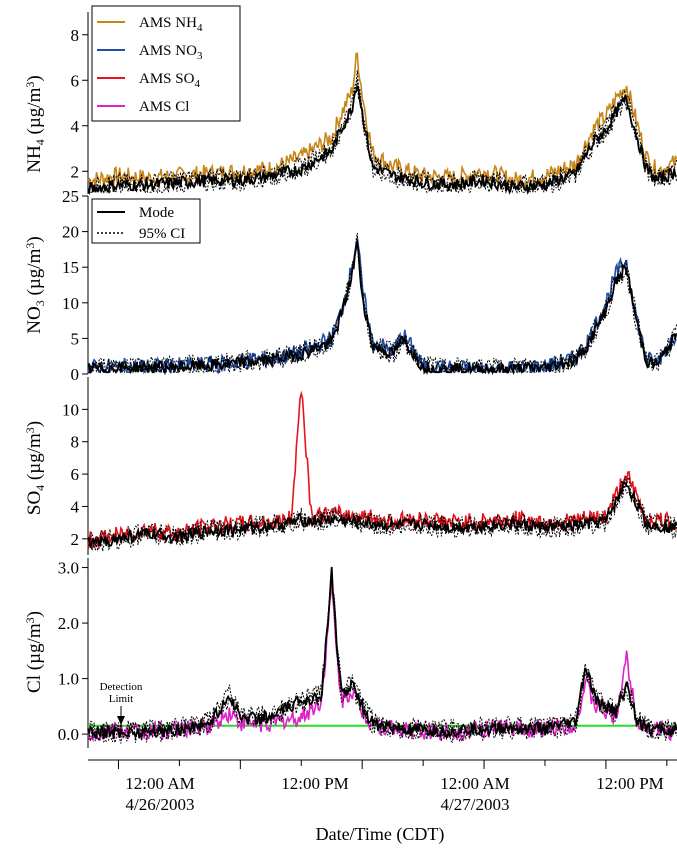 The height and width of the screenshot is (849, 677). Describe the element at coordinates (171, 24) in the screenshot. I see `legend-label-0: AMS NH4` at that location.